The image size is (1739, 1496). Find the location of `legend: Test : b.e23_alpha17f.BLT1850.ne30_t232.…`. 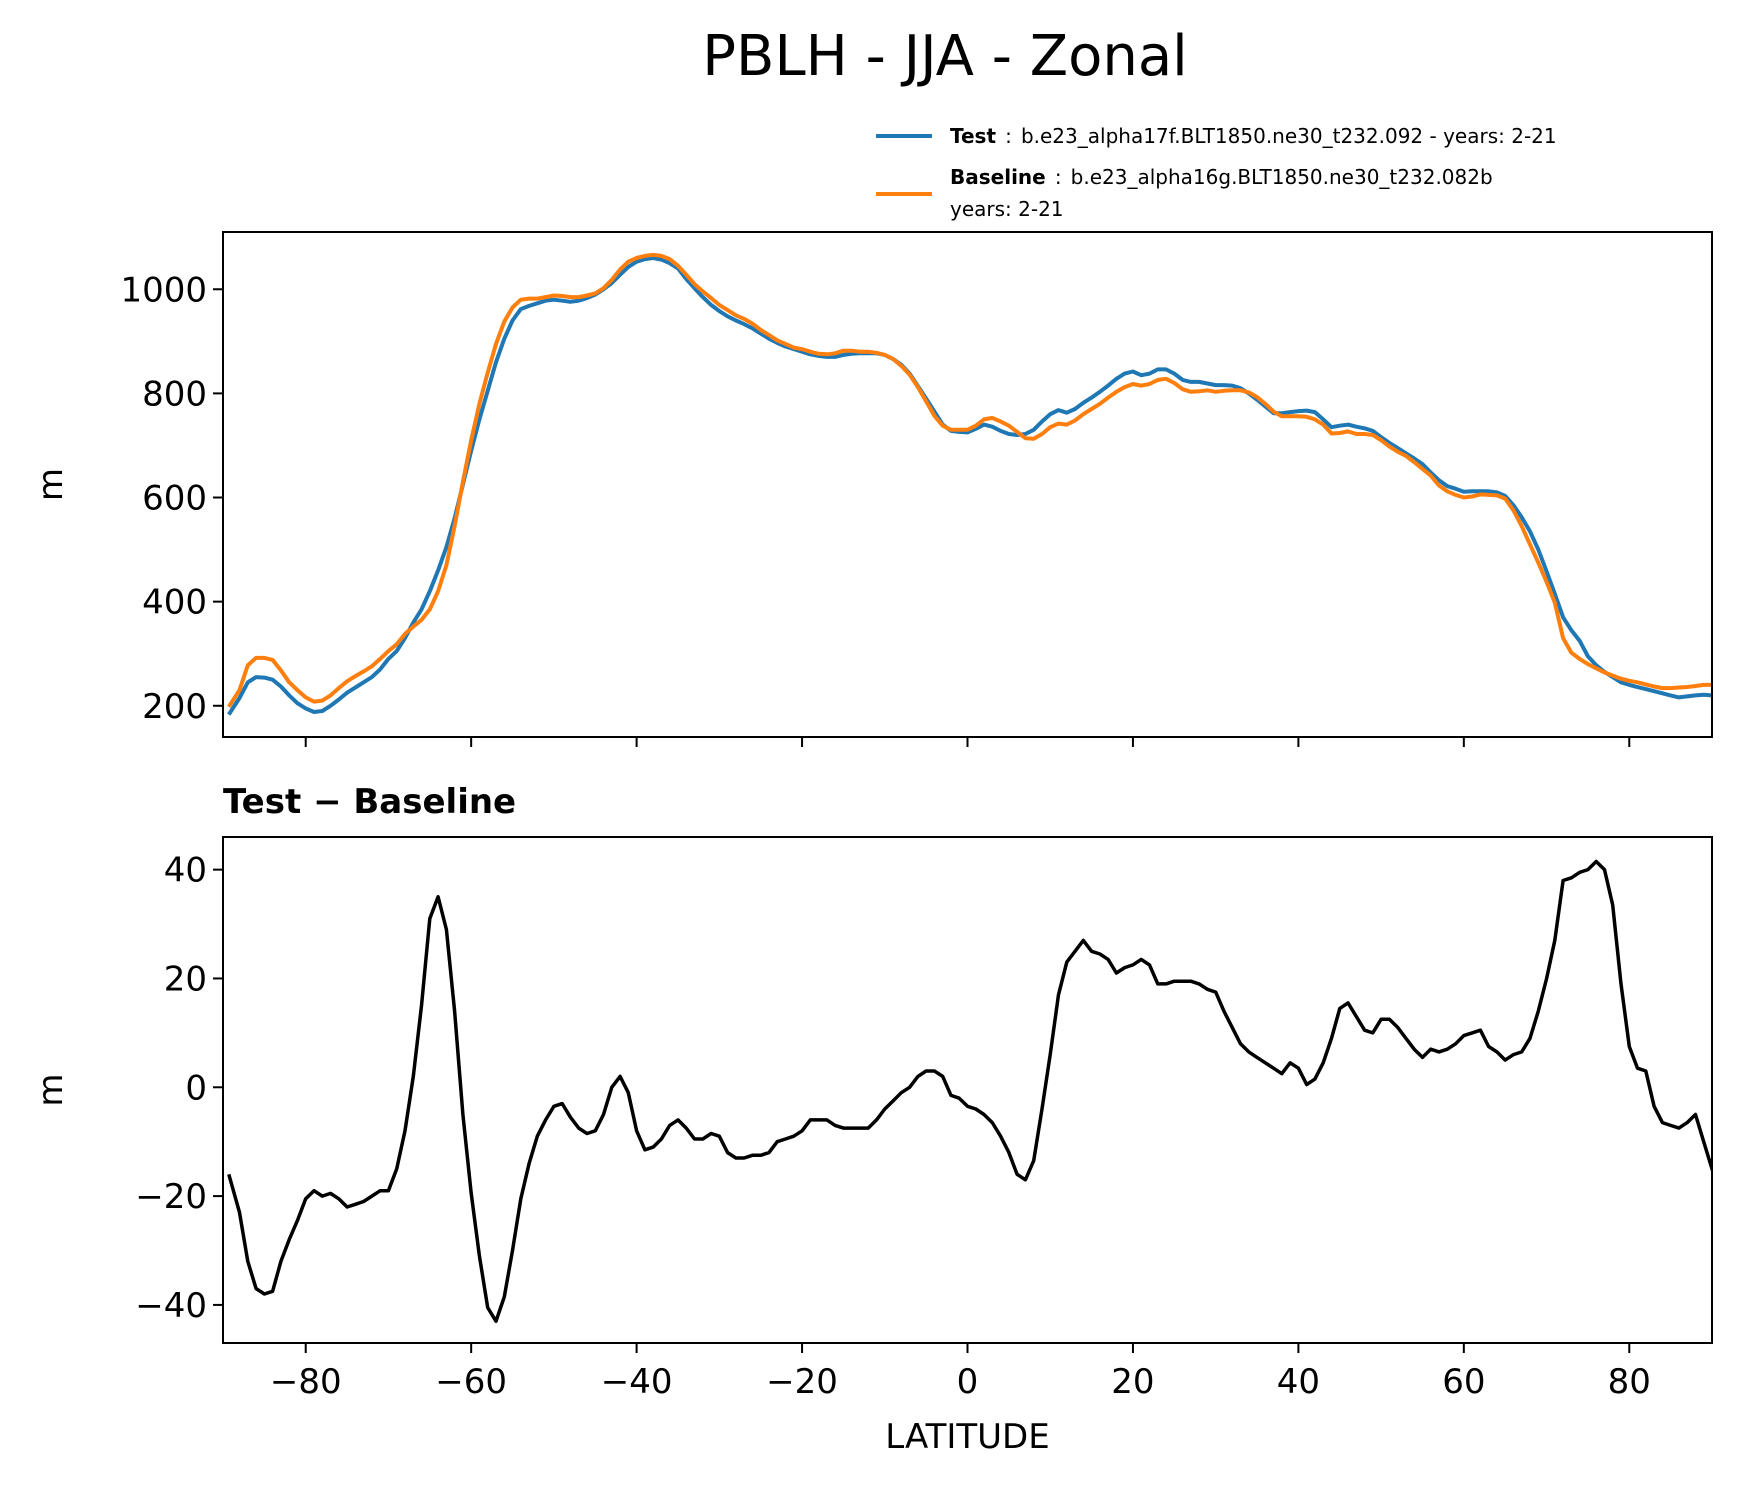

legend: Test : b.e23_alpha17f.BLT1850.ne30_t232.… is located at coordinates (1216, 172).